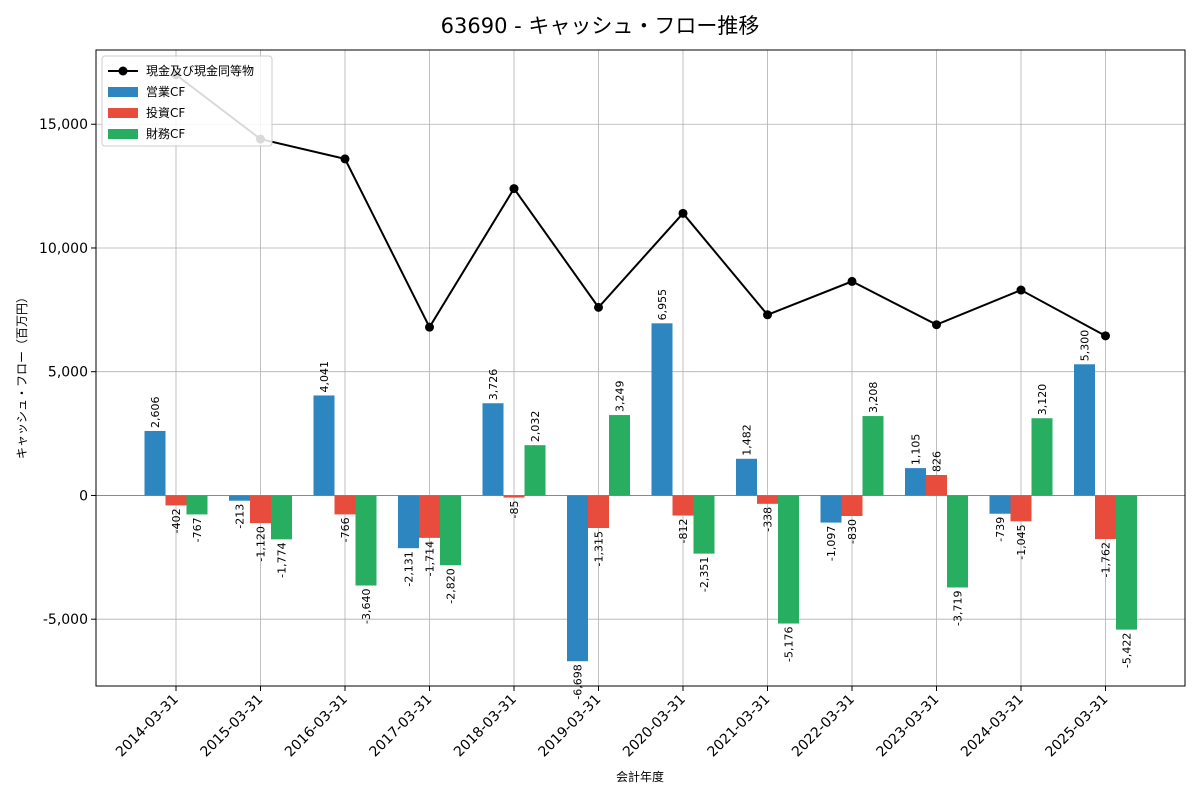 The image size is (1200, 804). What do you see at coordinates (1106, 559) in the screenshot?
I see `bar-data-label: -1,762` at bounding box center [1106, 559].